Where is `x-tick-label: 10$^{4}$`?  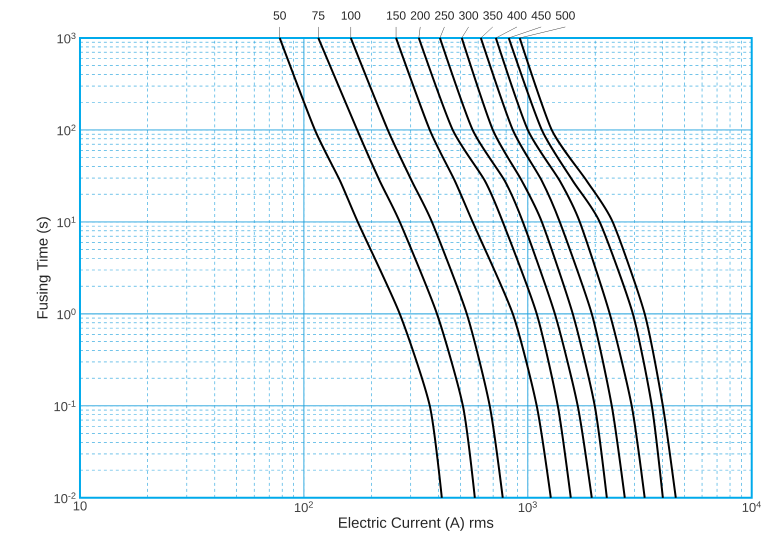
x-tick-label: 10$^{4}$ is located at coordinates (751, 506).